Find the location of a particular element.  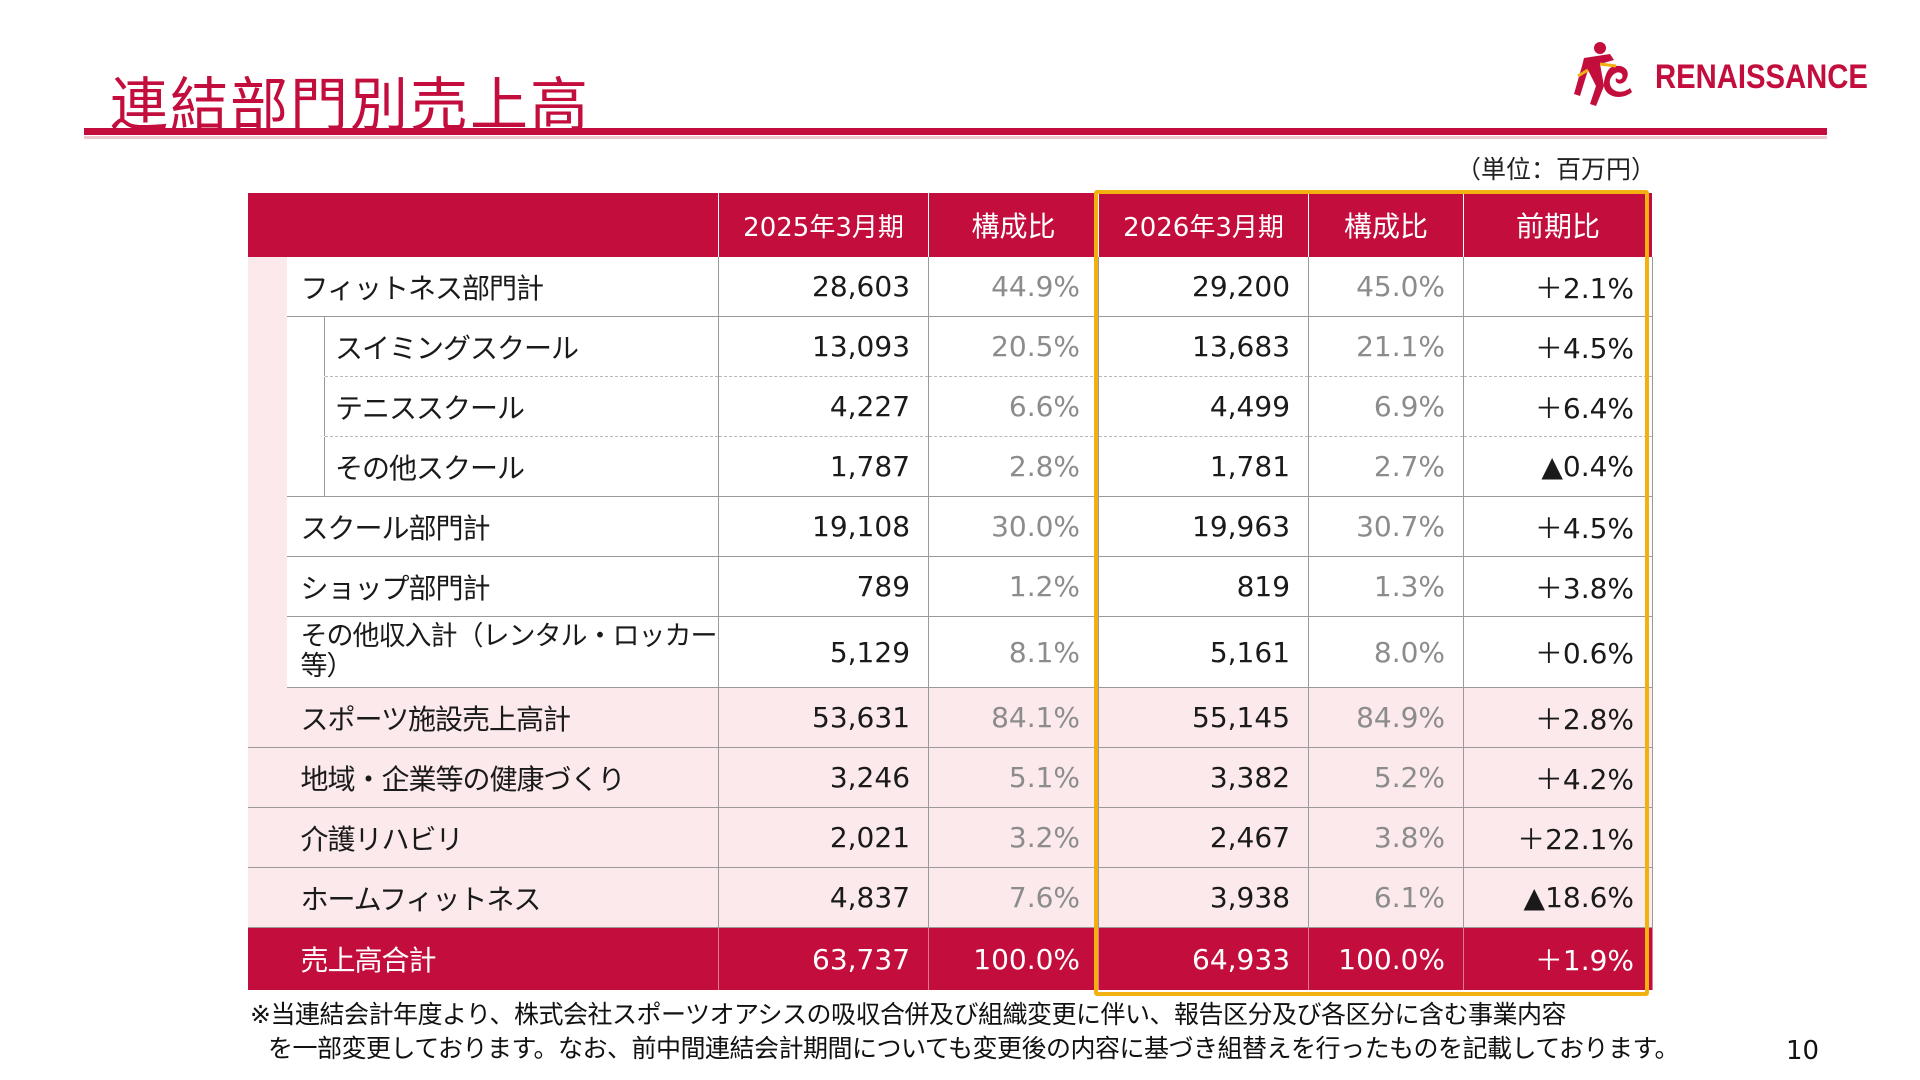

value-2025: 63,737 is located at coordinates (824, 958).